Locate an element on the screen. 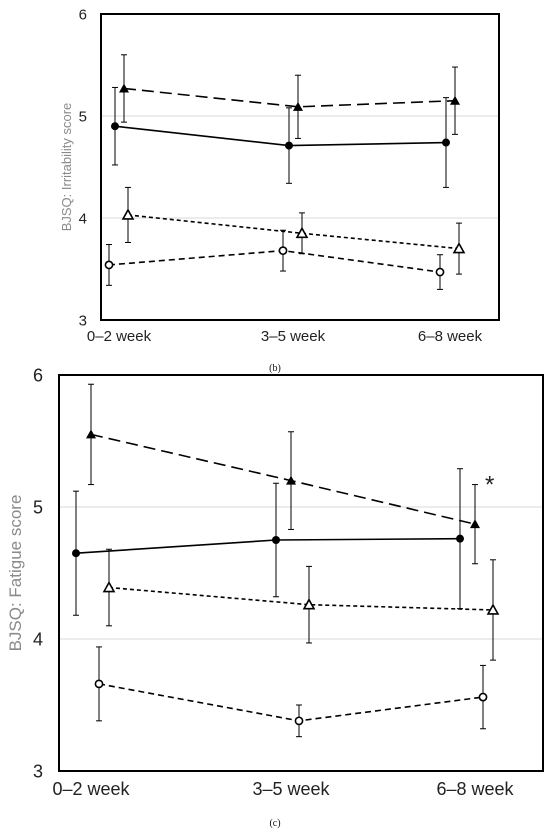 The image size is (550, 840). panel-label: (b) is located at coordinates (275, 368).